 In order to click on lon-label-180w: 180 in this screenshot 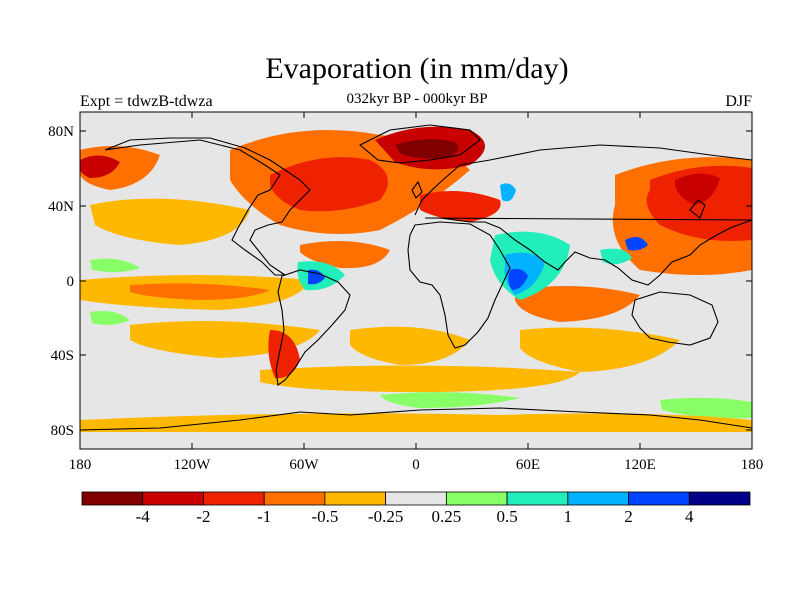, I will do `click(80, 465)`.